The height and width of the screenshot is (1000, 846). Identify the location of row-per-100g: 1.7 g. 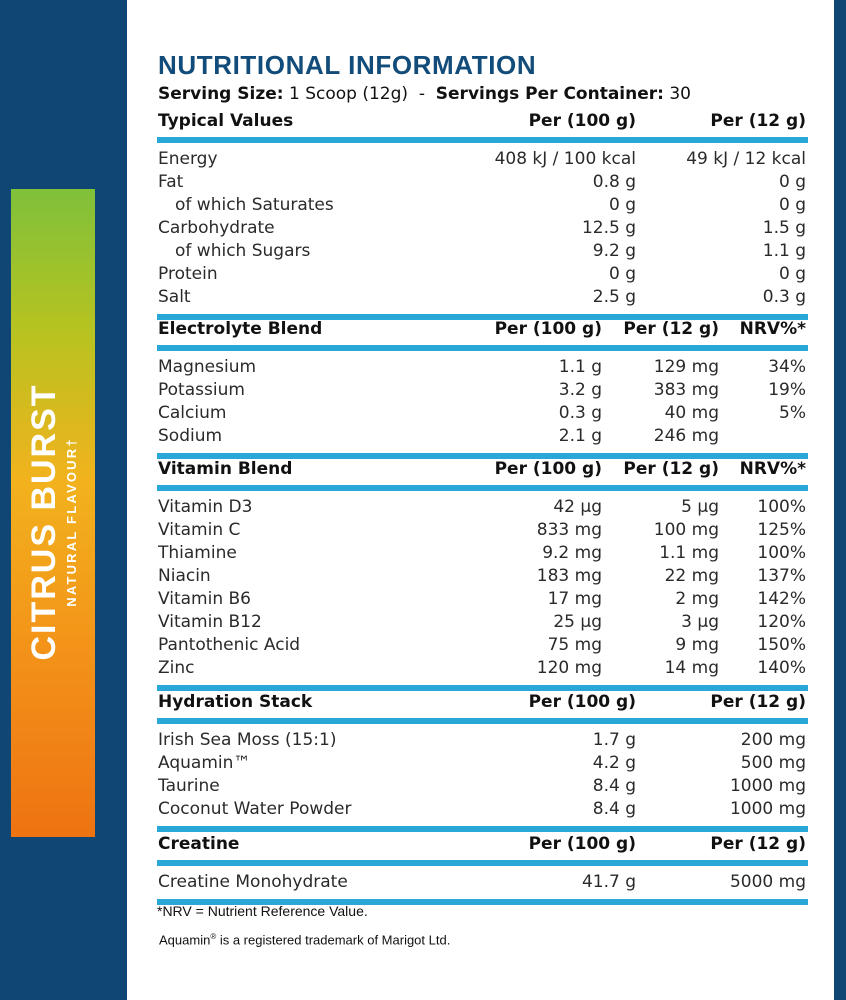
(614, 740).